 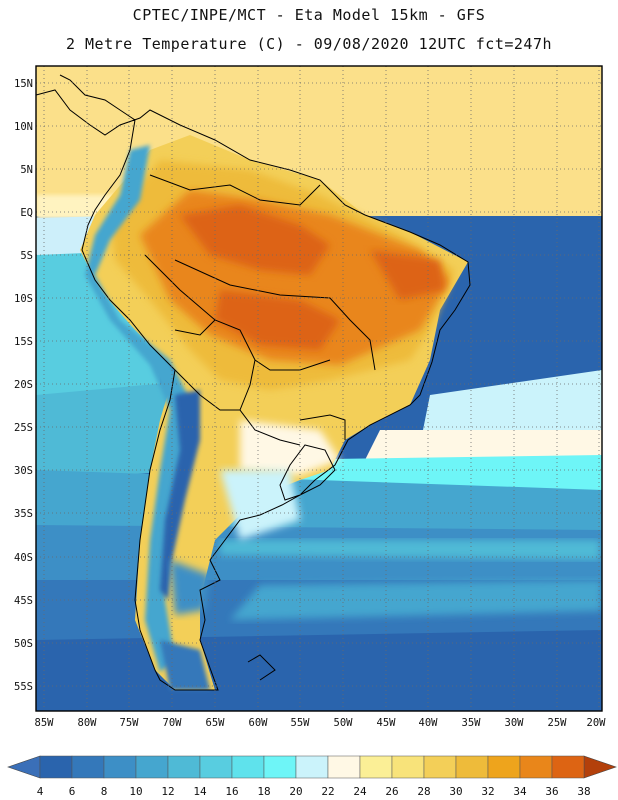 I want to click on lon-label: 55W, so click(x=301, y=723).